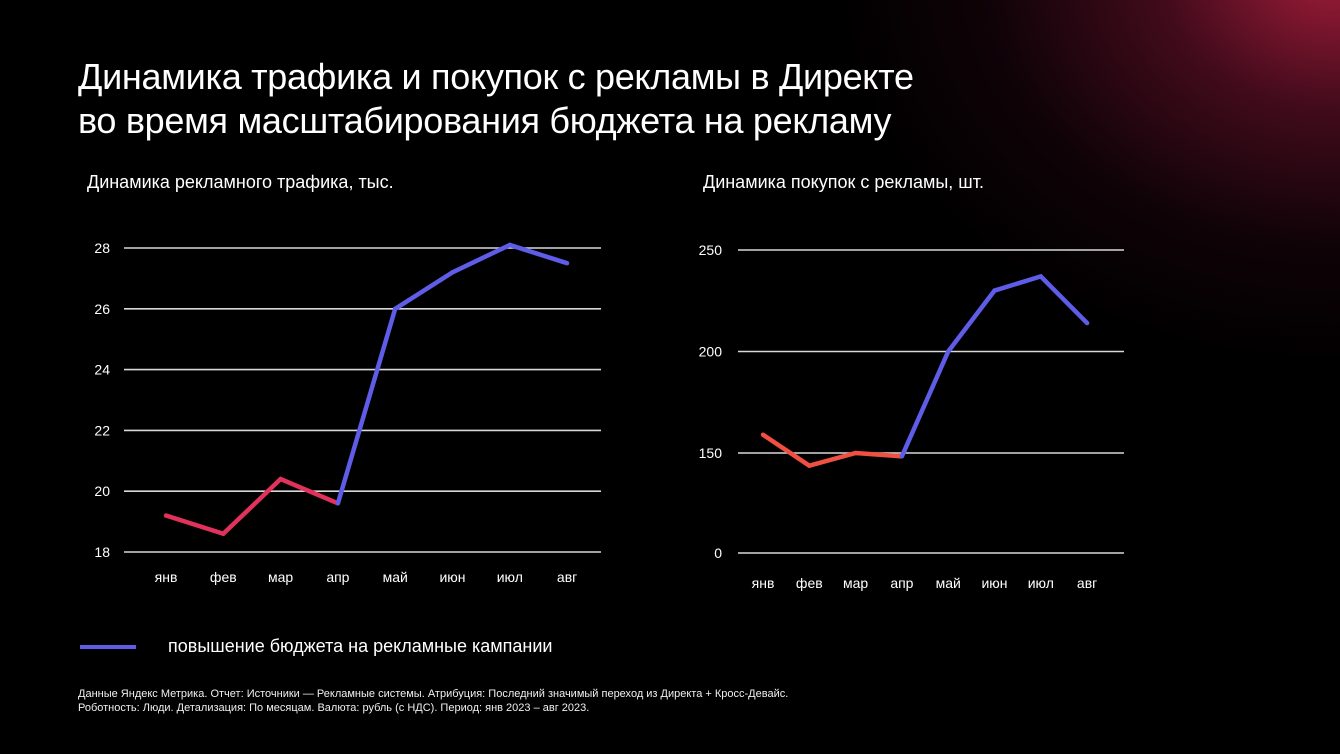 The height and width of the screenshot is (754, 1340). I want to click on traffic-y-tick-label: 20, so click(102, 491).